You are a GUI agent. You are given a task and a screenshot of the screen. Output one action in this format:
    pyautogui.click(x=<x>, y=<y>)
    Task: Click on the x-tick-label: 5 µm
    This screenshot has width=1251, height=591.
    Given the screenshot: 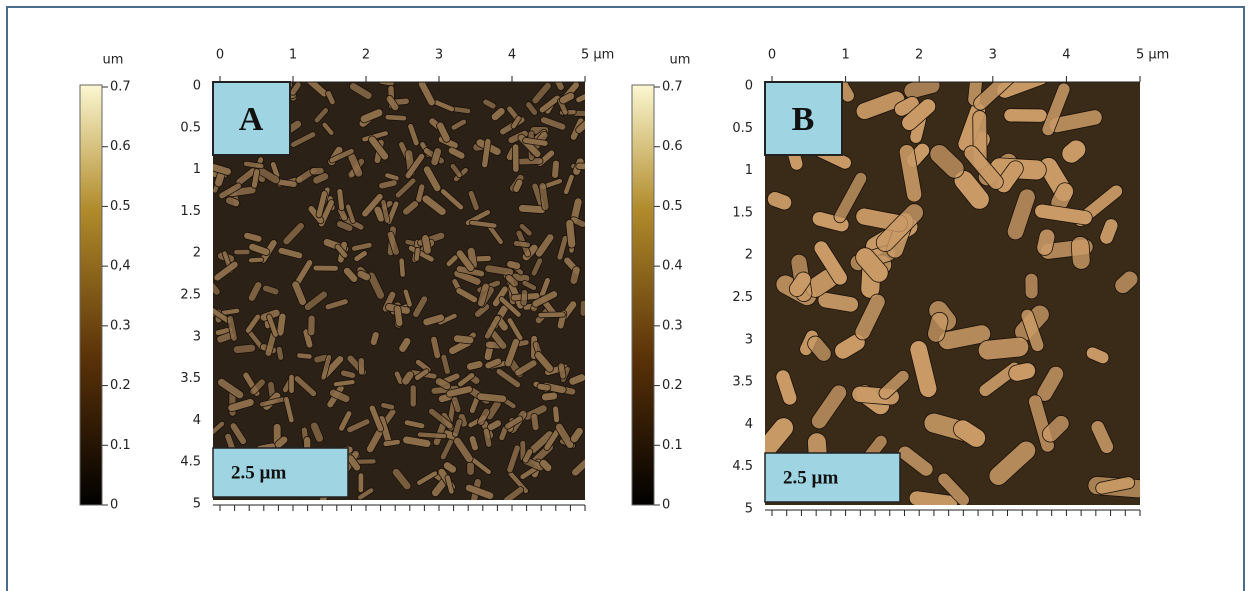 What is the action you would take?
    pyautogui.click(x=1152, y=55)
    